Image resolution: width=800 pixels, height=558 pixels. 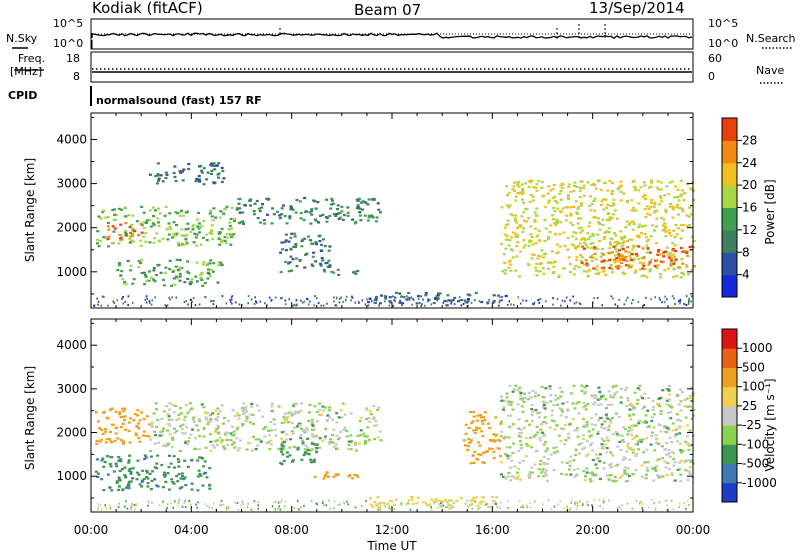 I want to click on colorbar-tick-label: 8, so click(x=746, y=252).